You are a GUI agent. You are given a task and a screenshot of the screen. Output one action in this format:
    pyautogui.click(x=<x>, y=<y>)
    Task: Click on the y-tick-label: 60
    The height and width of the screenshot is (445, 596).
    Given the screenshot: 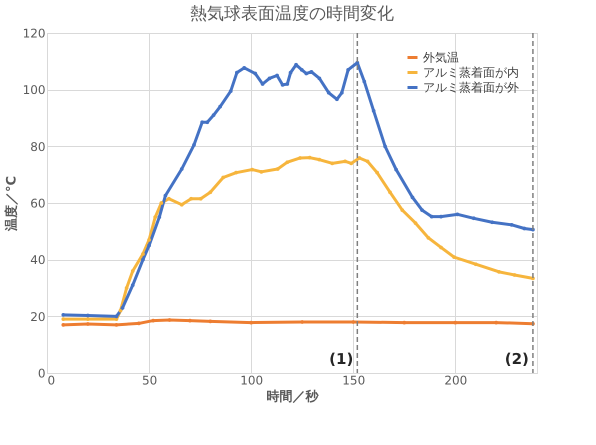 What is the action you would take?
    pyautogui.click(x=38, y=203)
    